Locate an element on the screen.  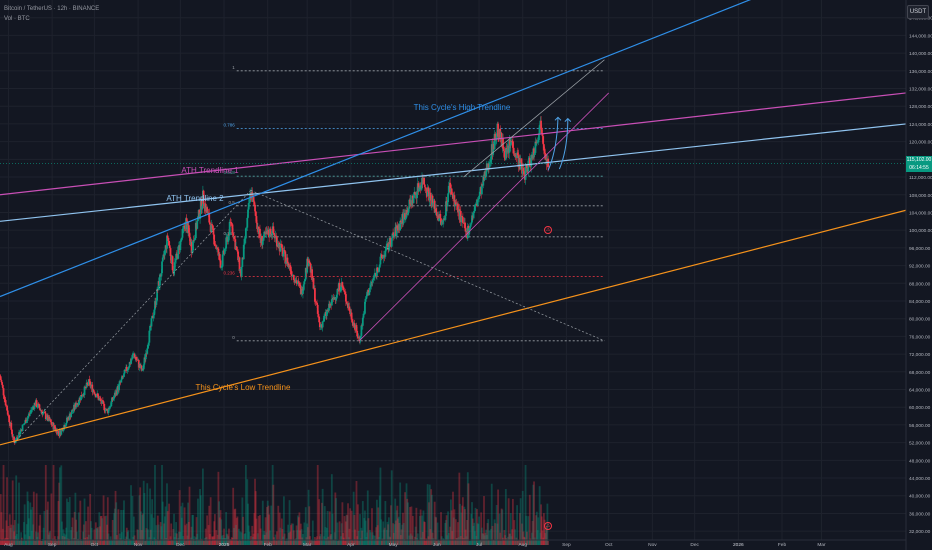
price-axis-background is located at coordinates (919, 275).